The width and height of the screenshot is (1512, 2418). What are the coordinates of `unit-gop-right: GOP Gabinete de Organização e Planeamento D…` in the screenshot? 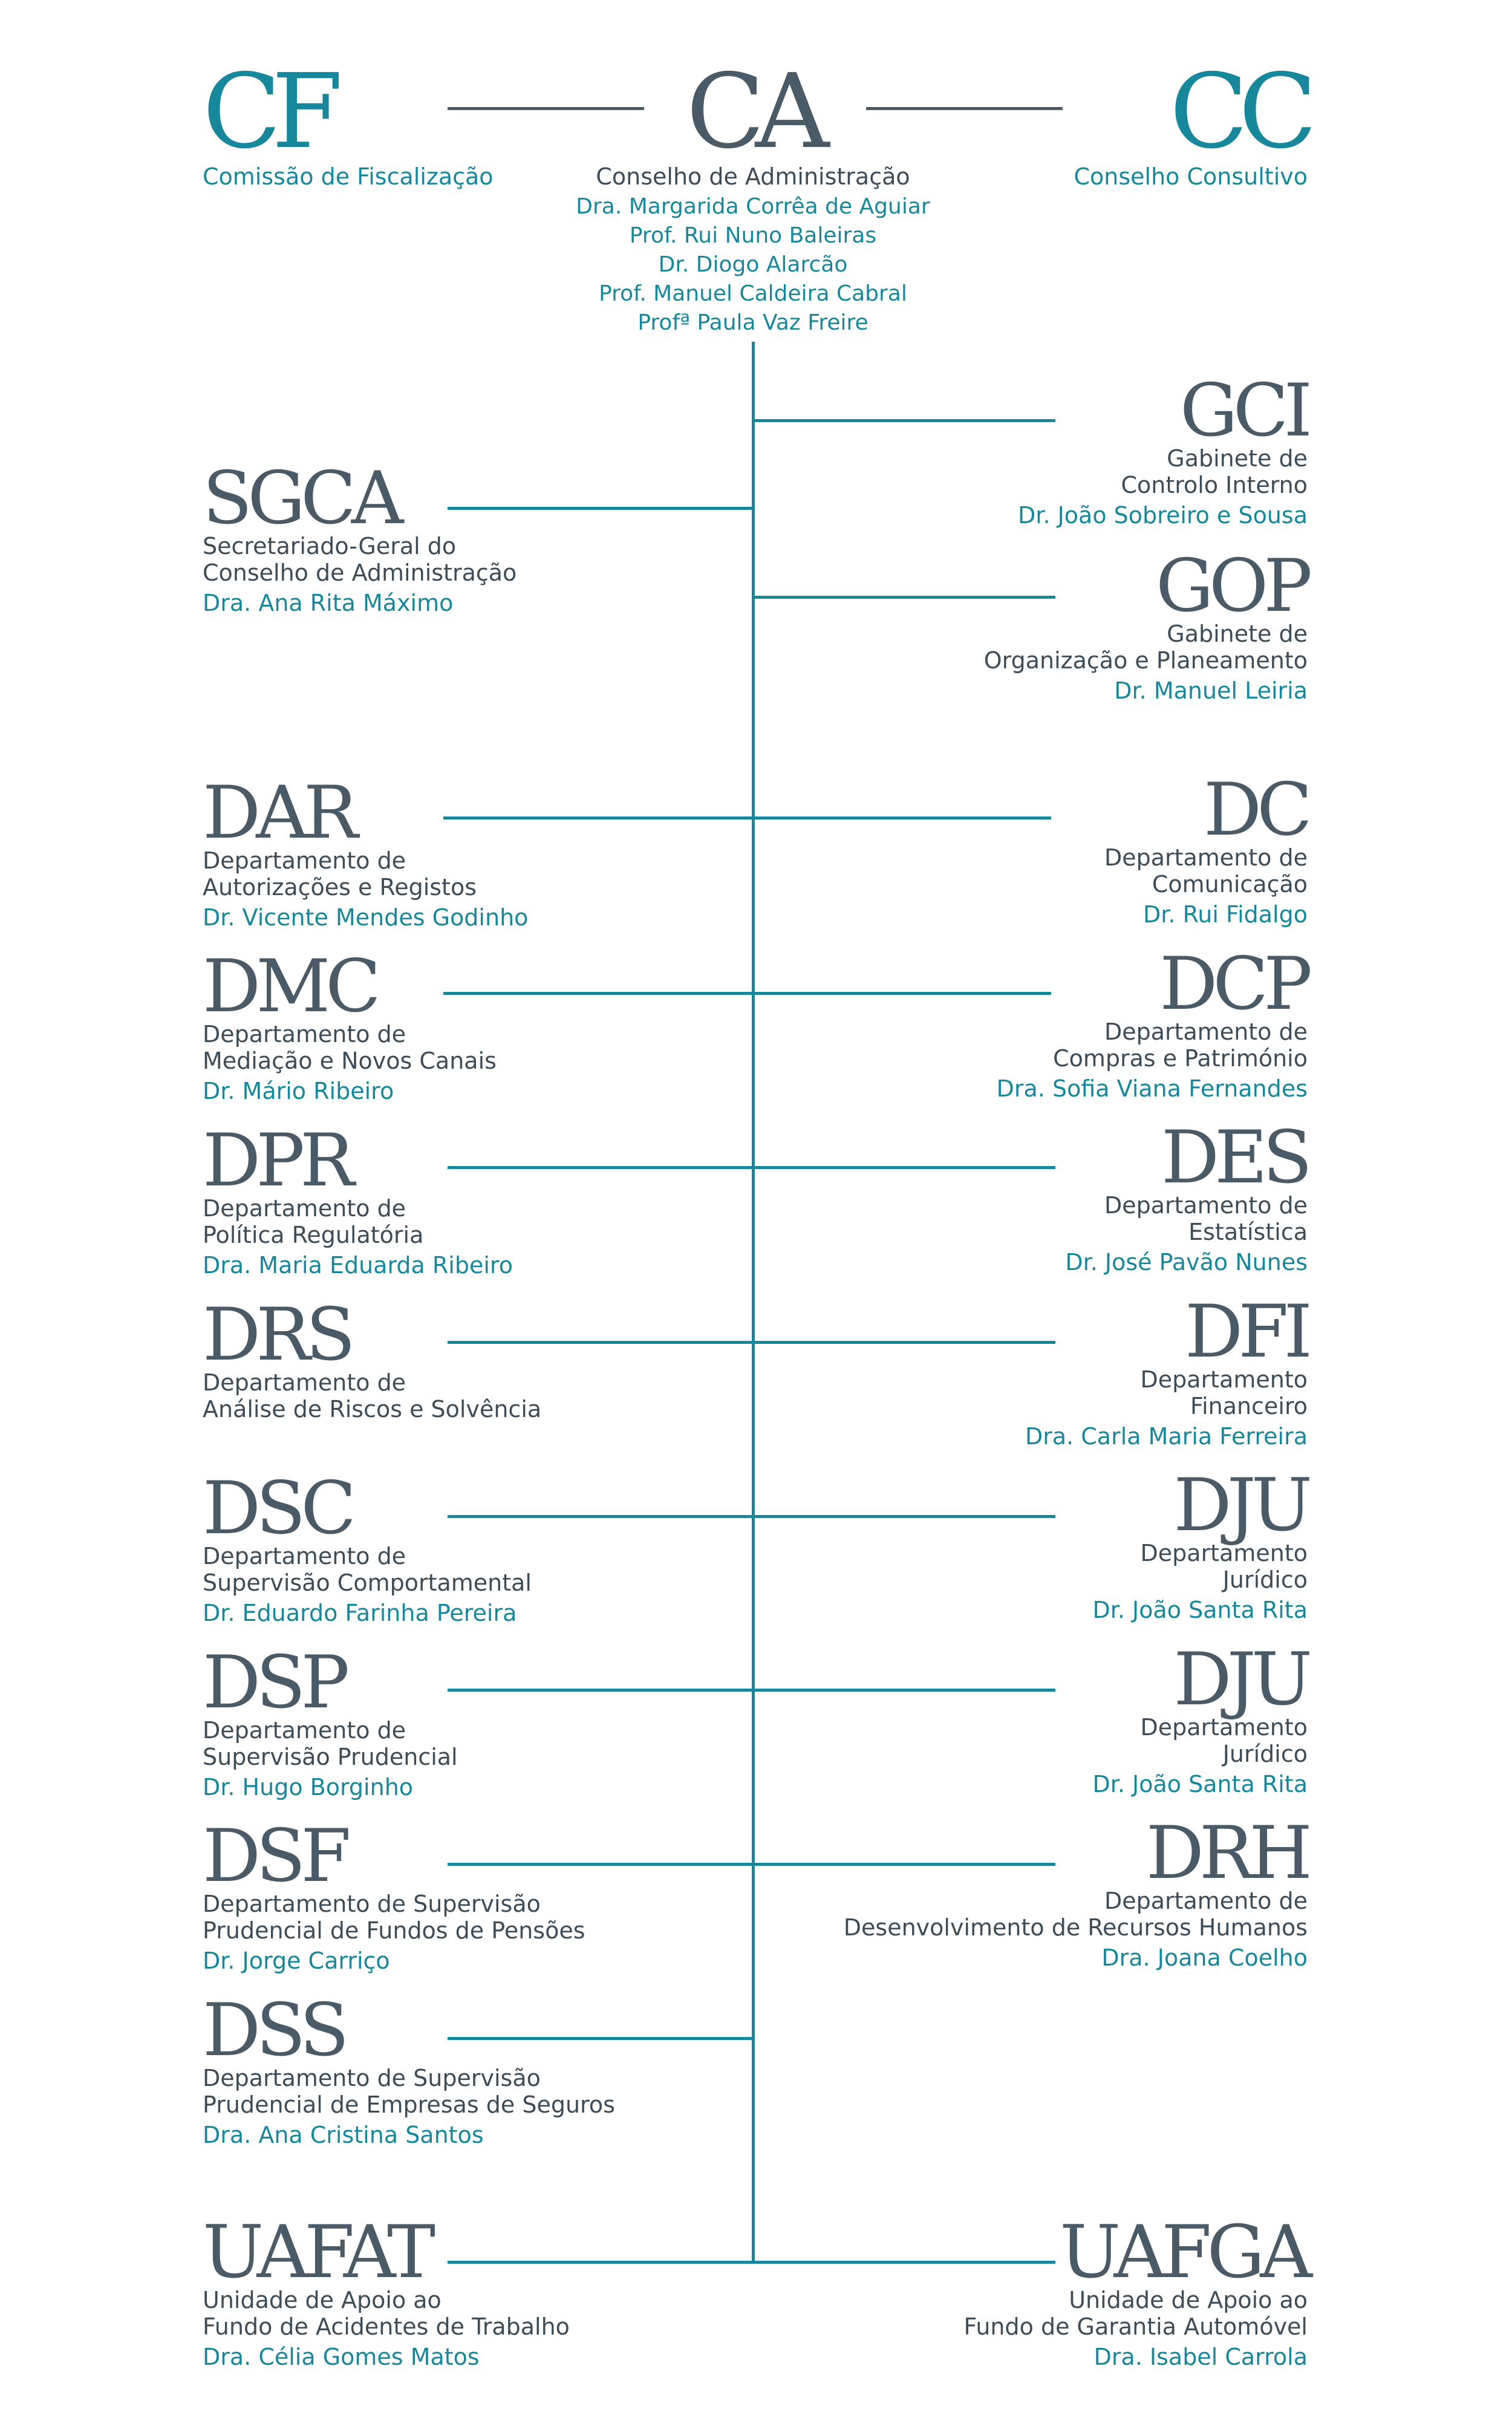 It's located at (1049, 627).